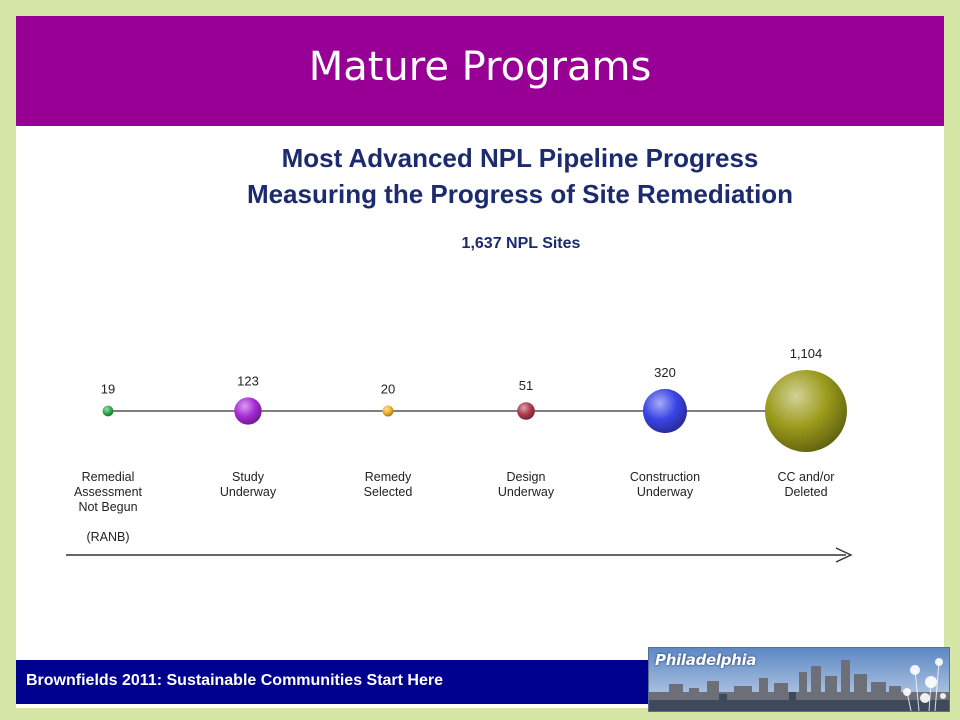 This screenshot has width=960, height=720. I want to click on stage-label: Assessment, so click(108, 492).